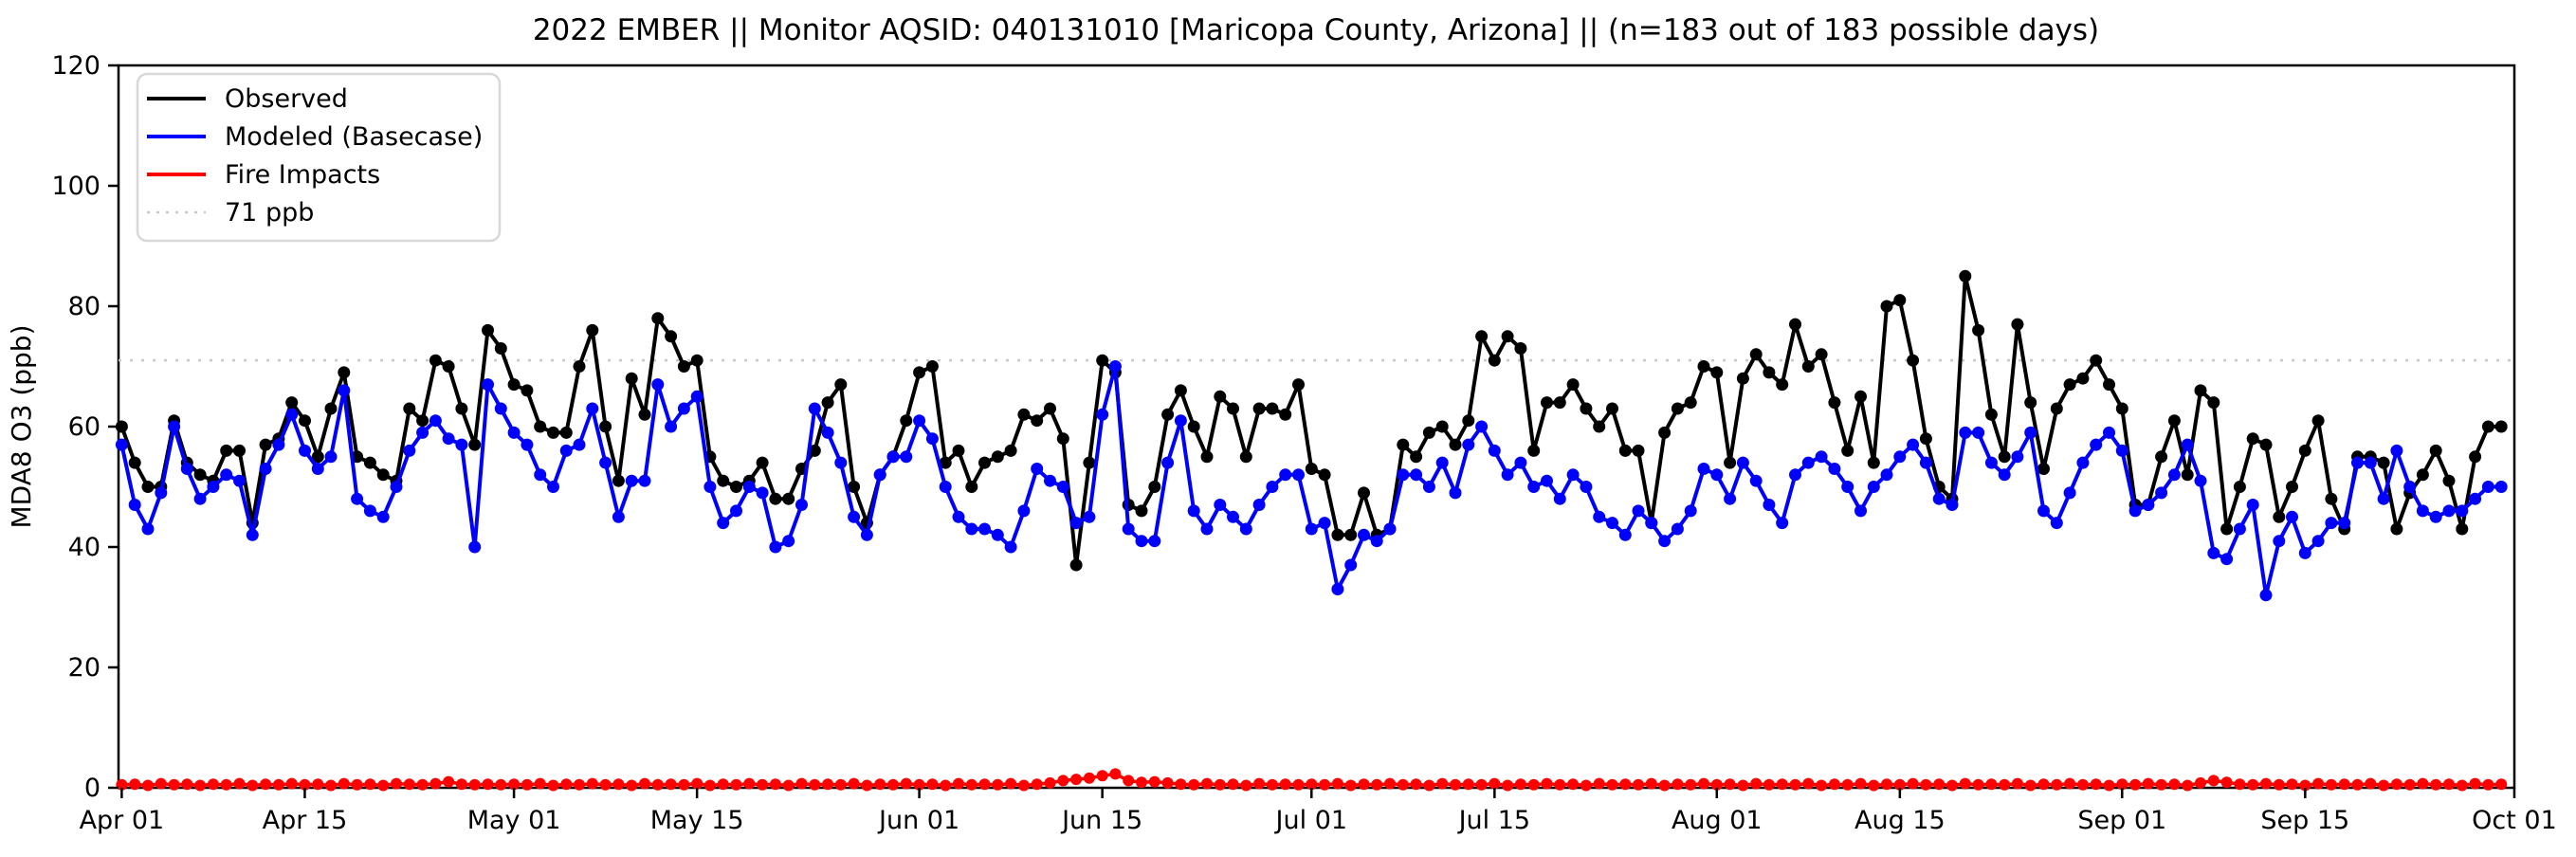 The width and height of the screenshot is (2576, 857). What do you see at coordinates (122, 820) in the screenshot?
I see `x-tick-label: Apr 01` at bounding box center [122, 820].